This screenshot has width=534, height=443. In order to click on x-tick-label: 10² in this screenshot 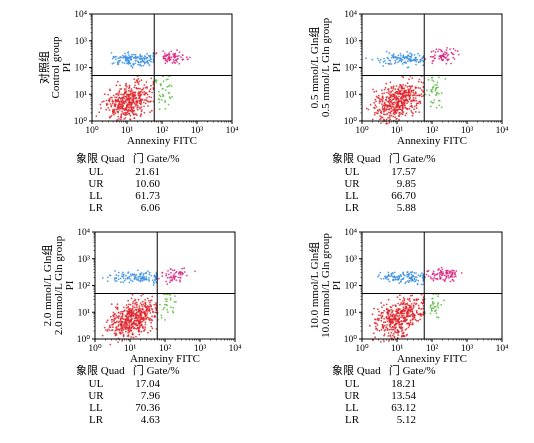, I will do `click(432, 349)`.